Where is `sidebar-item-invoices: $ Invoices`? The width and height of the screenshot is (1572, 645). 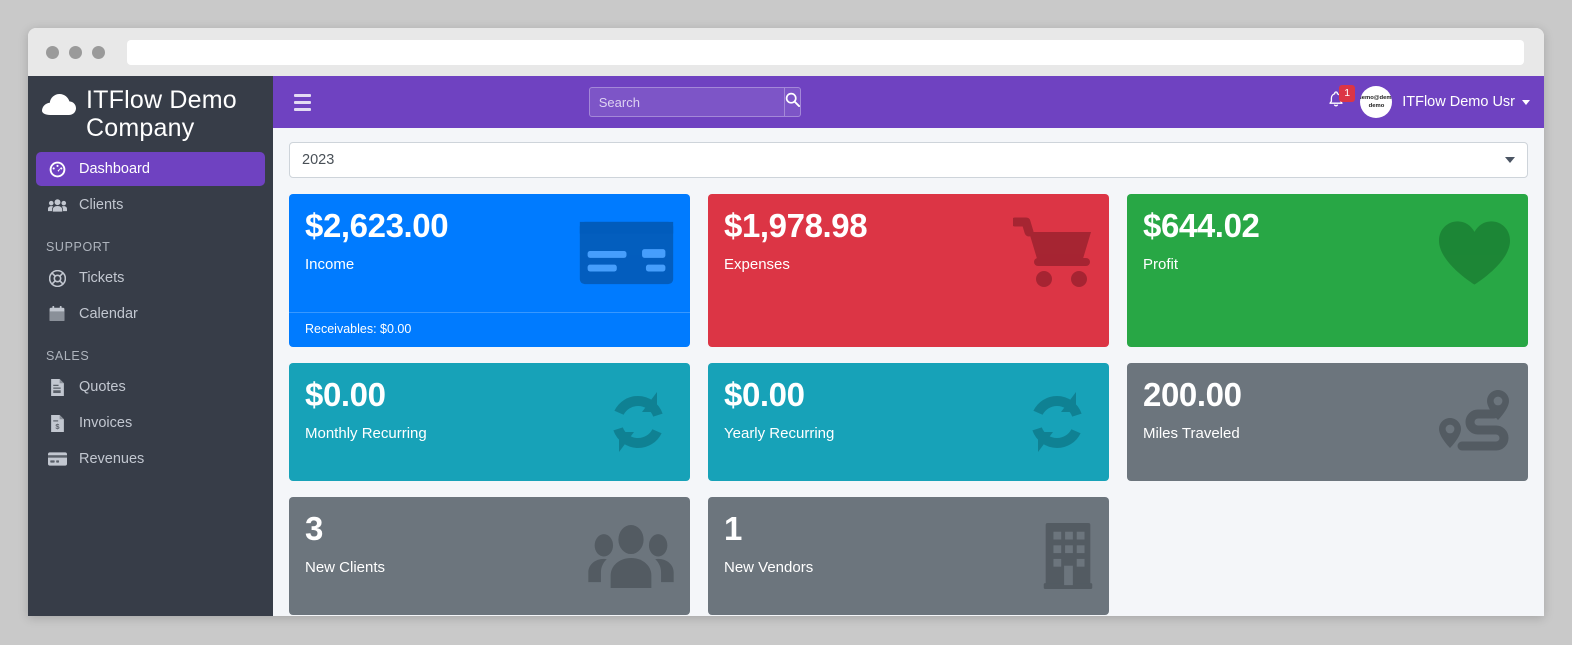 sidebar-item-invoices: $ Invoices is located at coordinates (150, 423).